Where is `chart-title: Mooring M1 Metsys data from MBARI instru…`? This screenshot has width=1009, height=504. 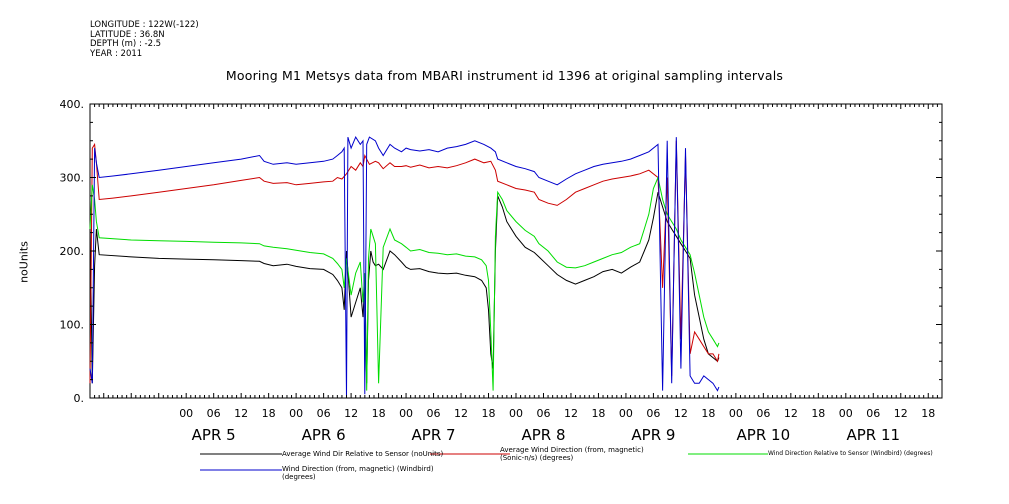 chart-title: Mooring M1 Metsys data from MBARI instru… is located at coordinates (504, 75).